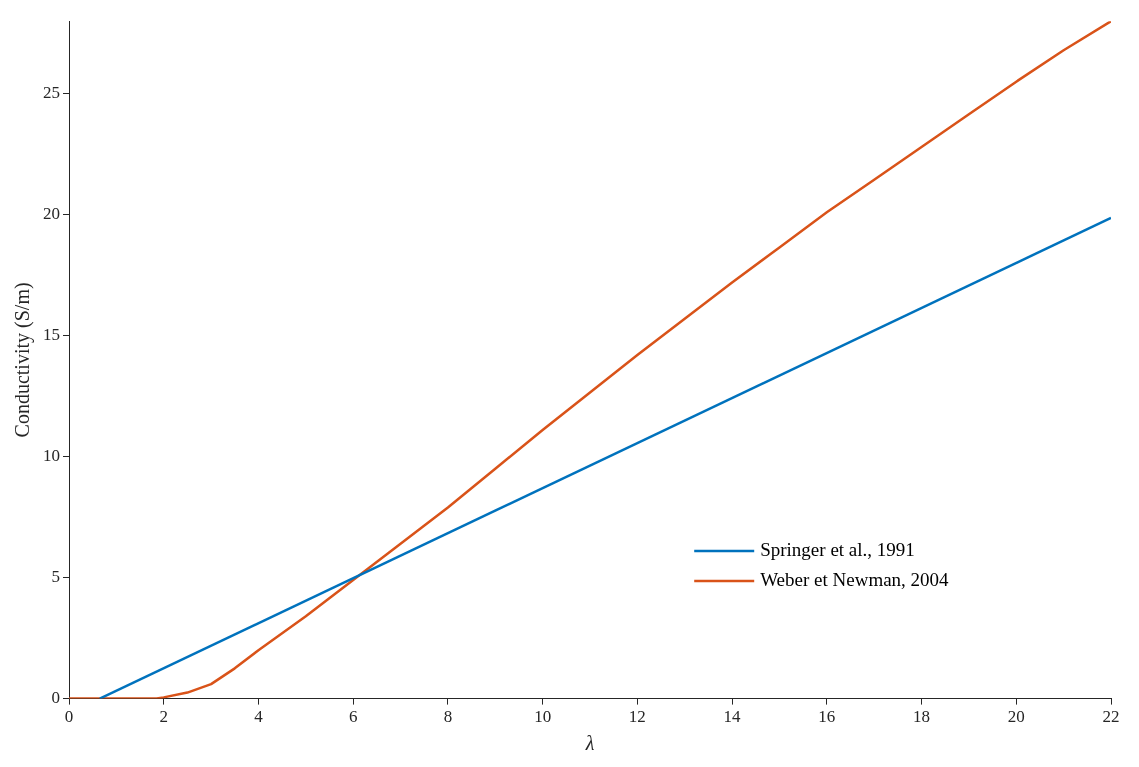  Describe the element at coordinates (51, 335) in the screenshot. I see `y-tick-label: 15` at that location.